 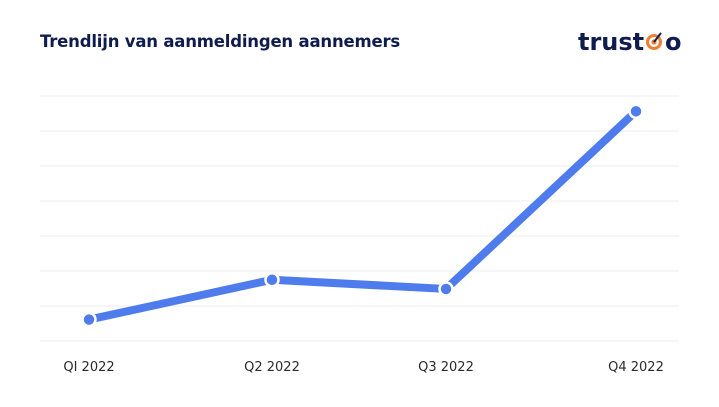 What do you see at coordinates (611, 42) in the screenshot?
I see `logo-text-before: trust` at bounding box center [611, 42].